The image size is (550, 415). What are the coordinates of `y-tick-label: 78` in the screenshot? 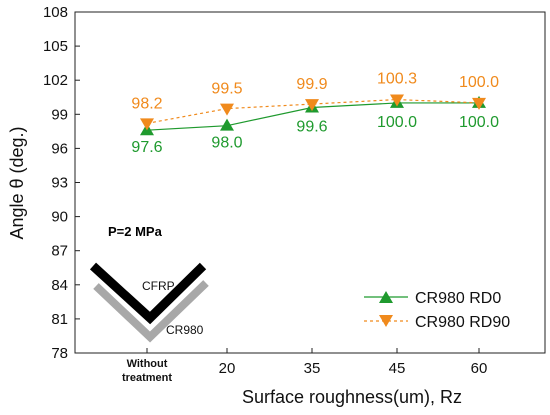 It's located at (59, 353).